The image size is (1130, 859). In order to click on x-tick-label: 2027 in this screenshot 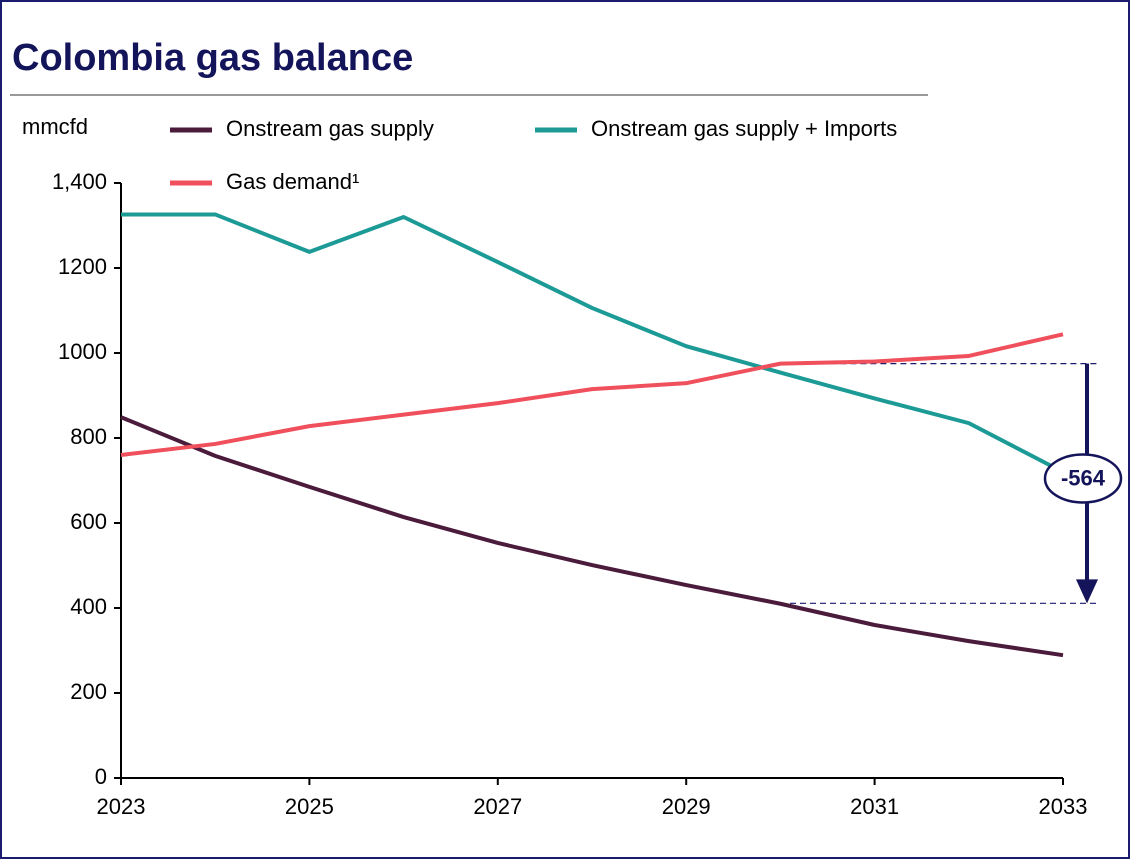, I will do `click(497, 806)`.